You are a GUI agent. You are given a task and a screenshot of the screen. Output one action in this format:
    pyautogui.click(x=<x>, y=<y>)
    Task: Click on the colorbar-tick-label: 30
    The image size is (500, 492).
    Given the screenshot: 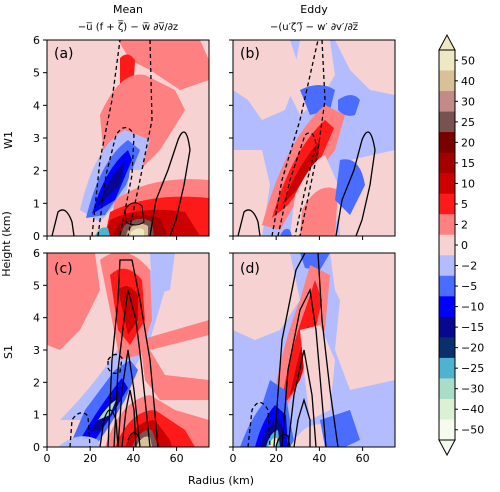 What is the action you would take?
    pyautogui.click(x=468, y=101)
    